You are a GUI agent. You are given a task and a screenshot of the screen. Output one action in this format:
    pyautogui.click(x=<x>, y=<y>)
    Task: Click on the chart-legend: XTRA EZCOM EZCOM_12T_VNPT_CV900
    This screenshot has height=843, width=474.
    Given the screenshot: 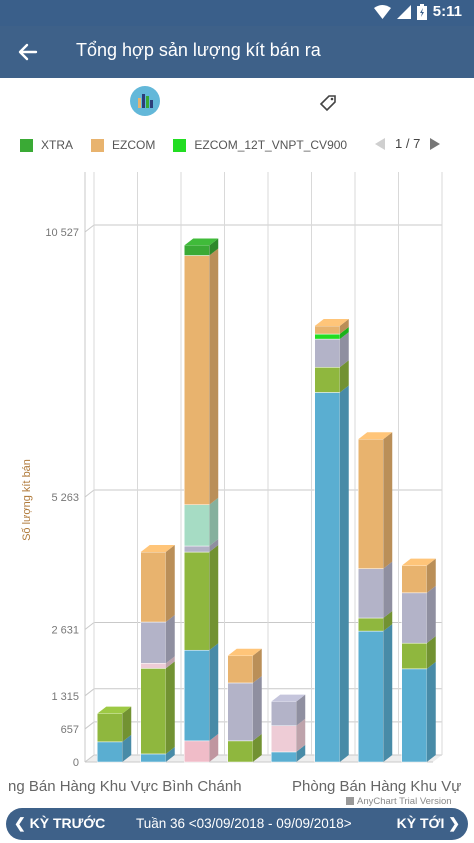 What is the action you would take?
    pyautogui.click(x=192, y=145)
    